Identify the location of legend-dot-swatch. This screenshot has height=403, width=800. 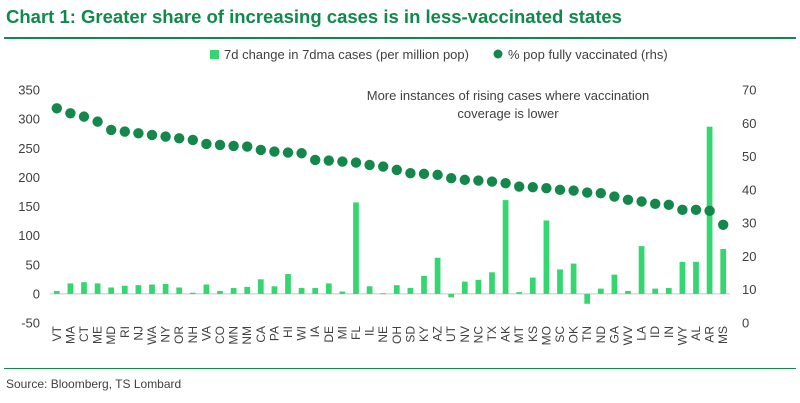
(498, 54).